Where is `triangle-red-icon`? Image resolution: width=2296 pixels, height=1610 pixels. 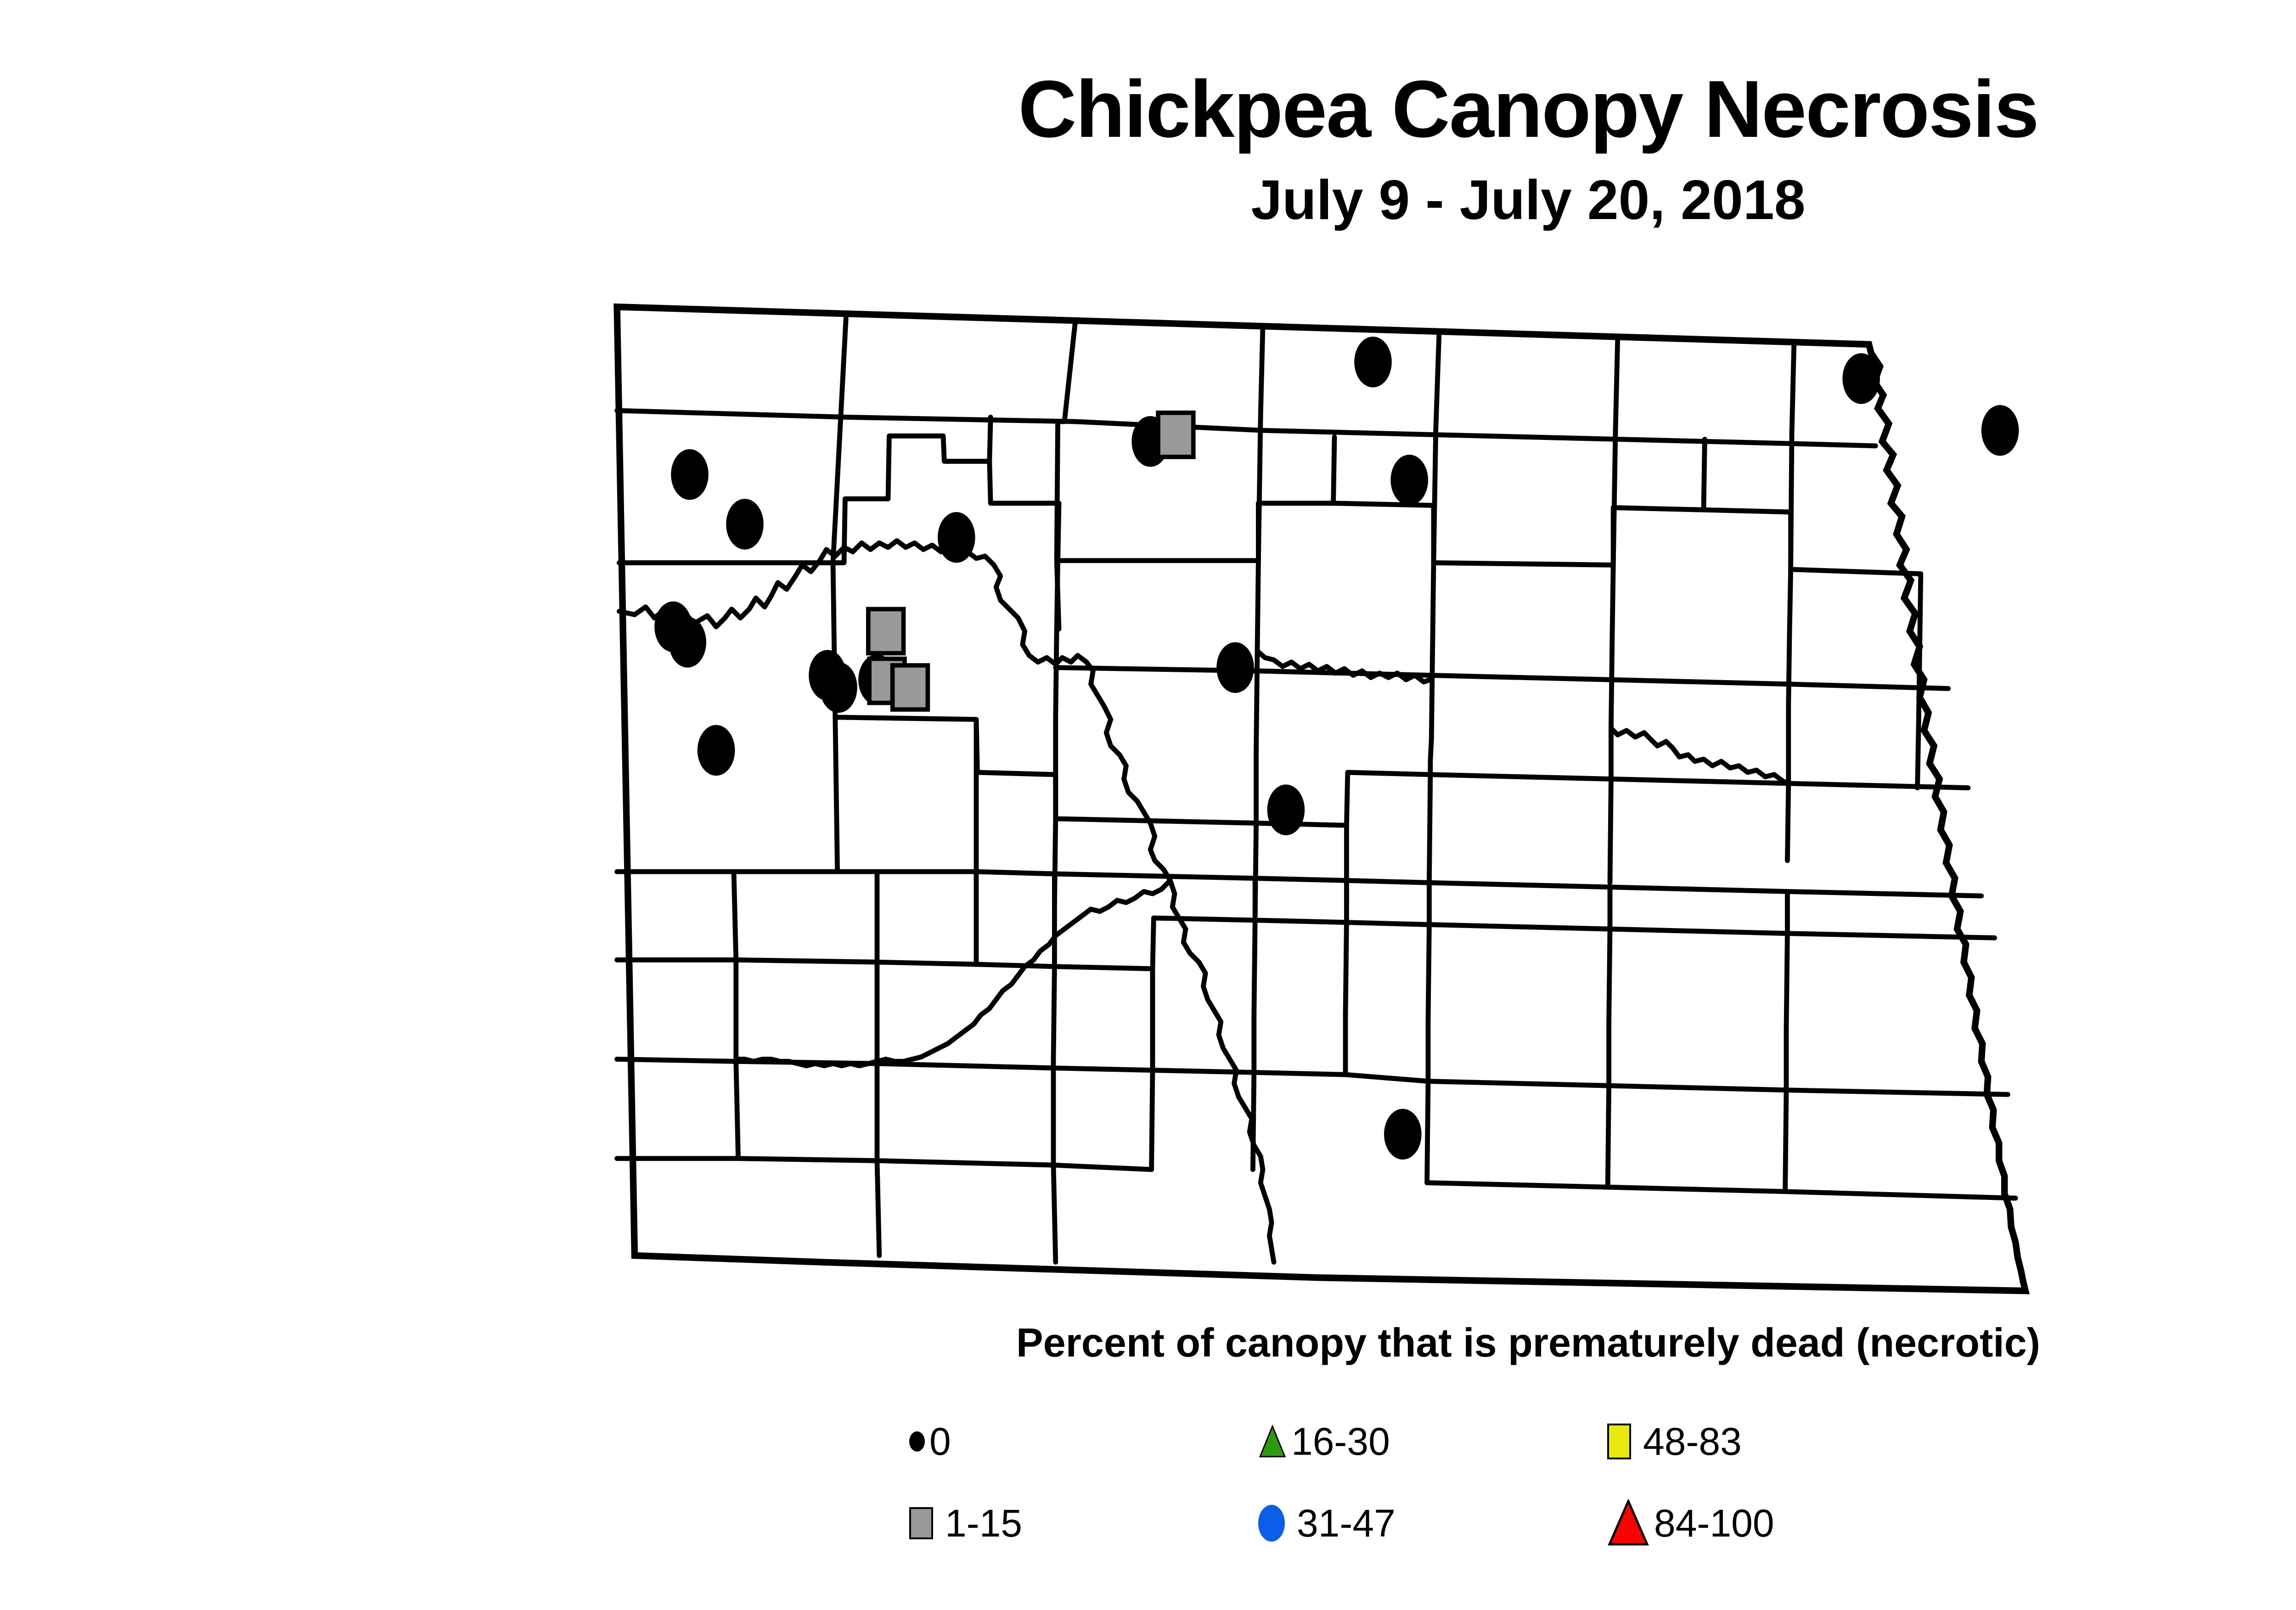 triangle-red-icon is located at coordinates (1628, 1523).